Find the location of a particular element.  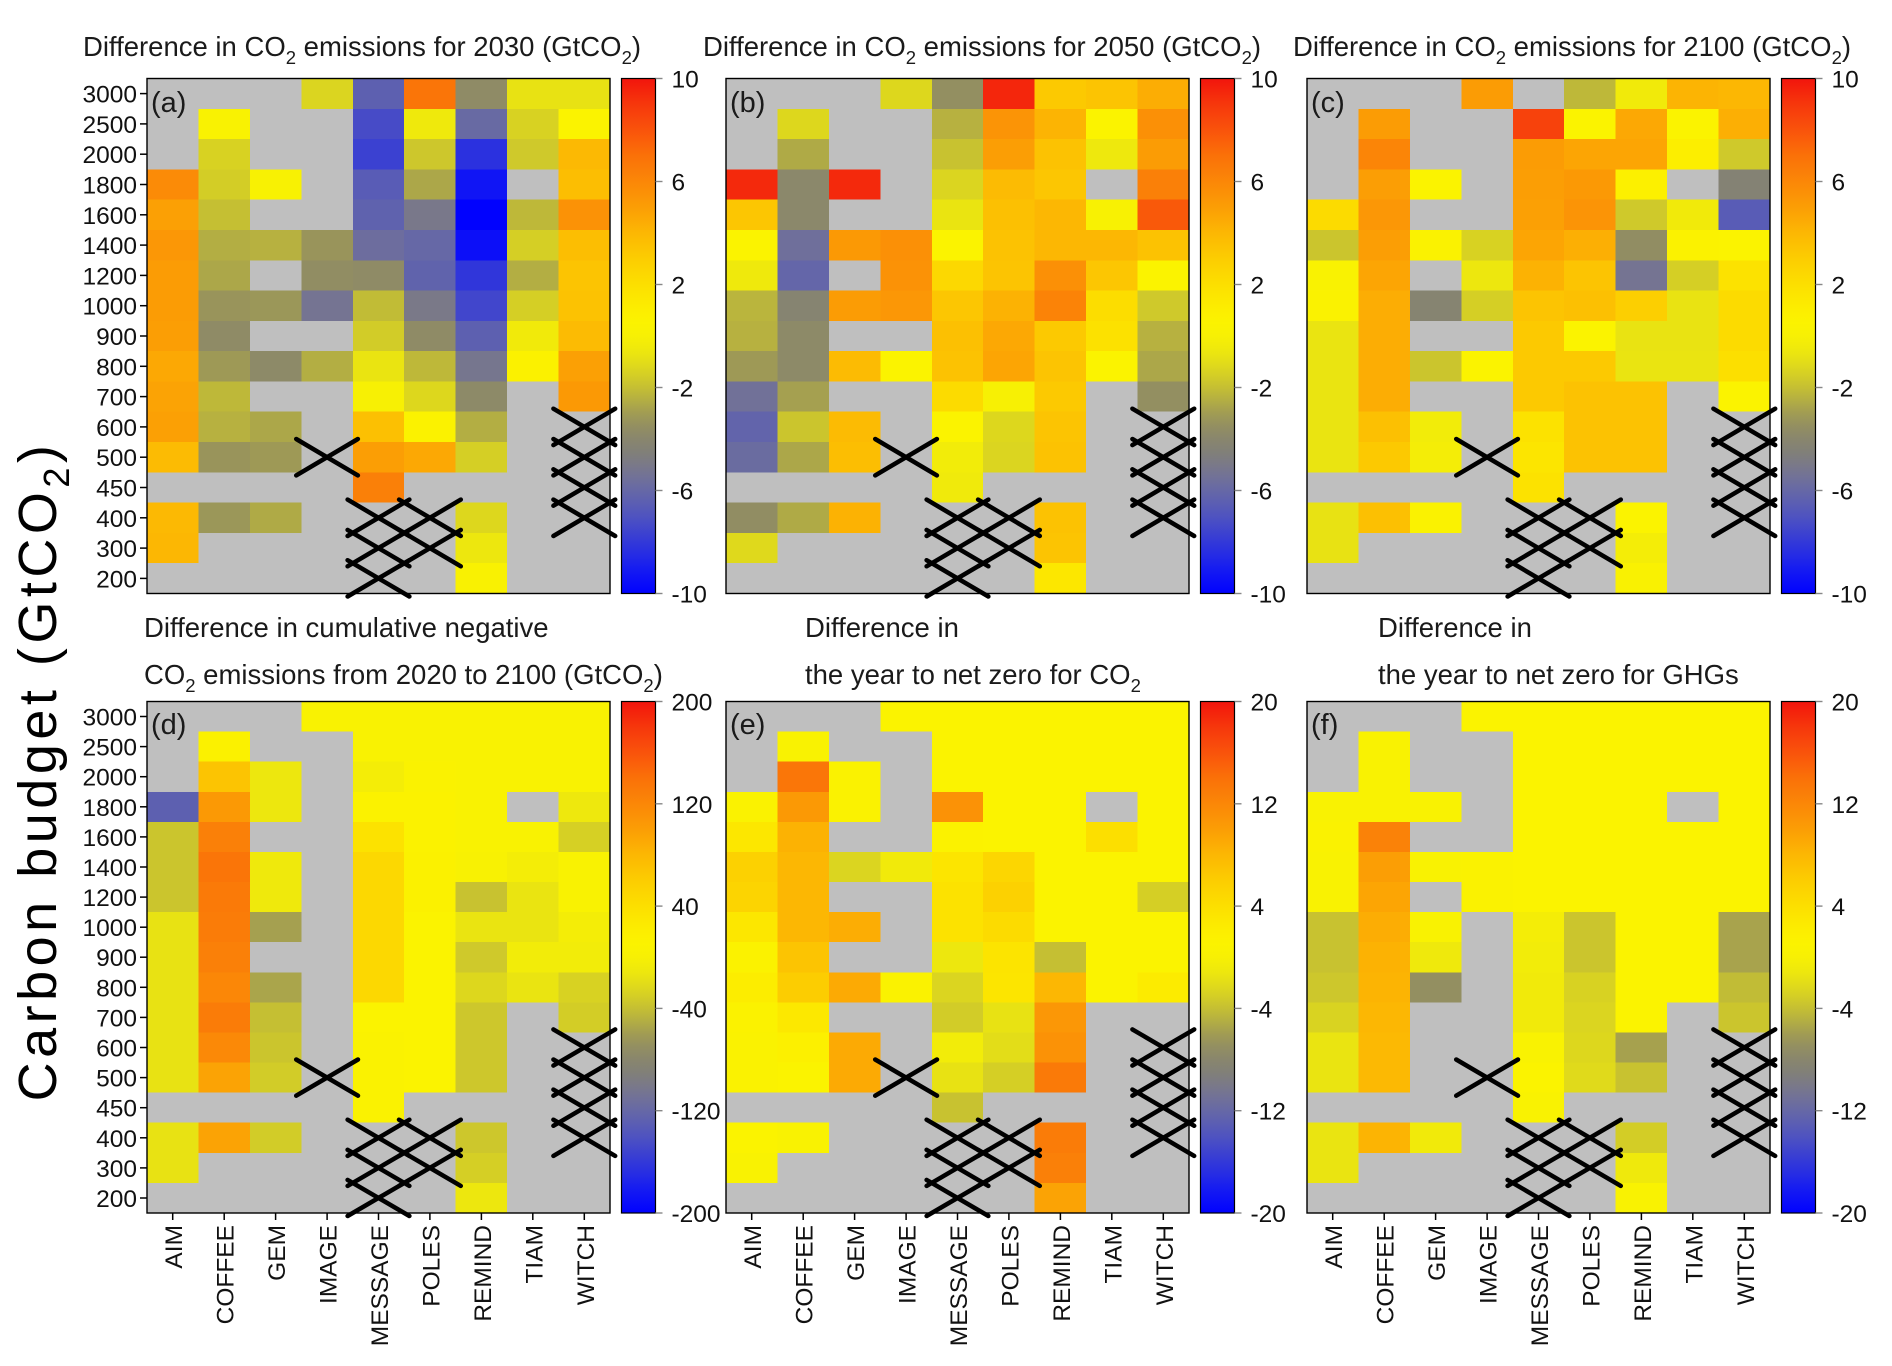

svg-text:Difference in cumulative negat: Difference in cumulative negative is located at coordinates (346, 627).